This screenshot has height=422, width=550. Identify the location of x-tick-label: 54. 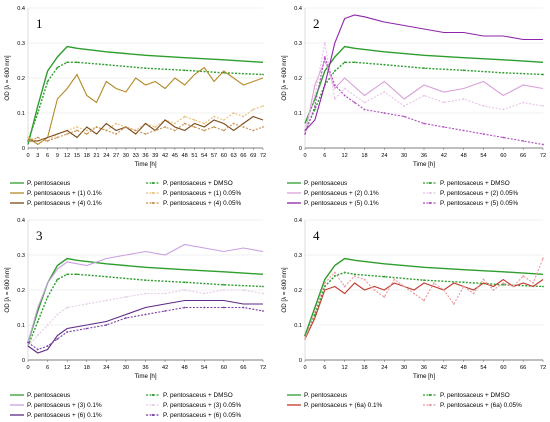
(204, 156).